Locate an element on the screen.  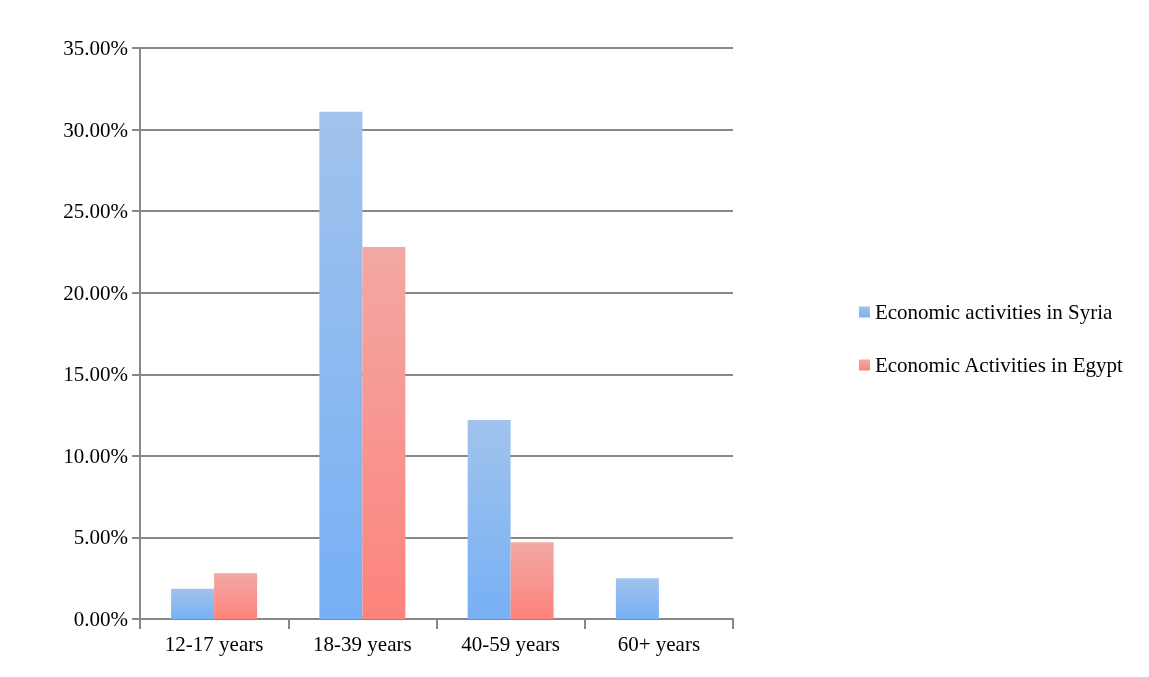
y-tick-label: 30.00% is located at coordinates (95, 129).